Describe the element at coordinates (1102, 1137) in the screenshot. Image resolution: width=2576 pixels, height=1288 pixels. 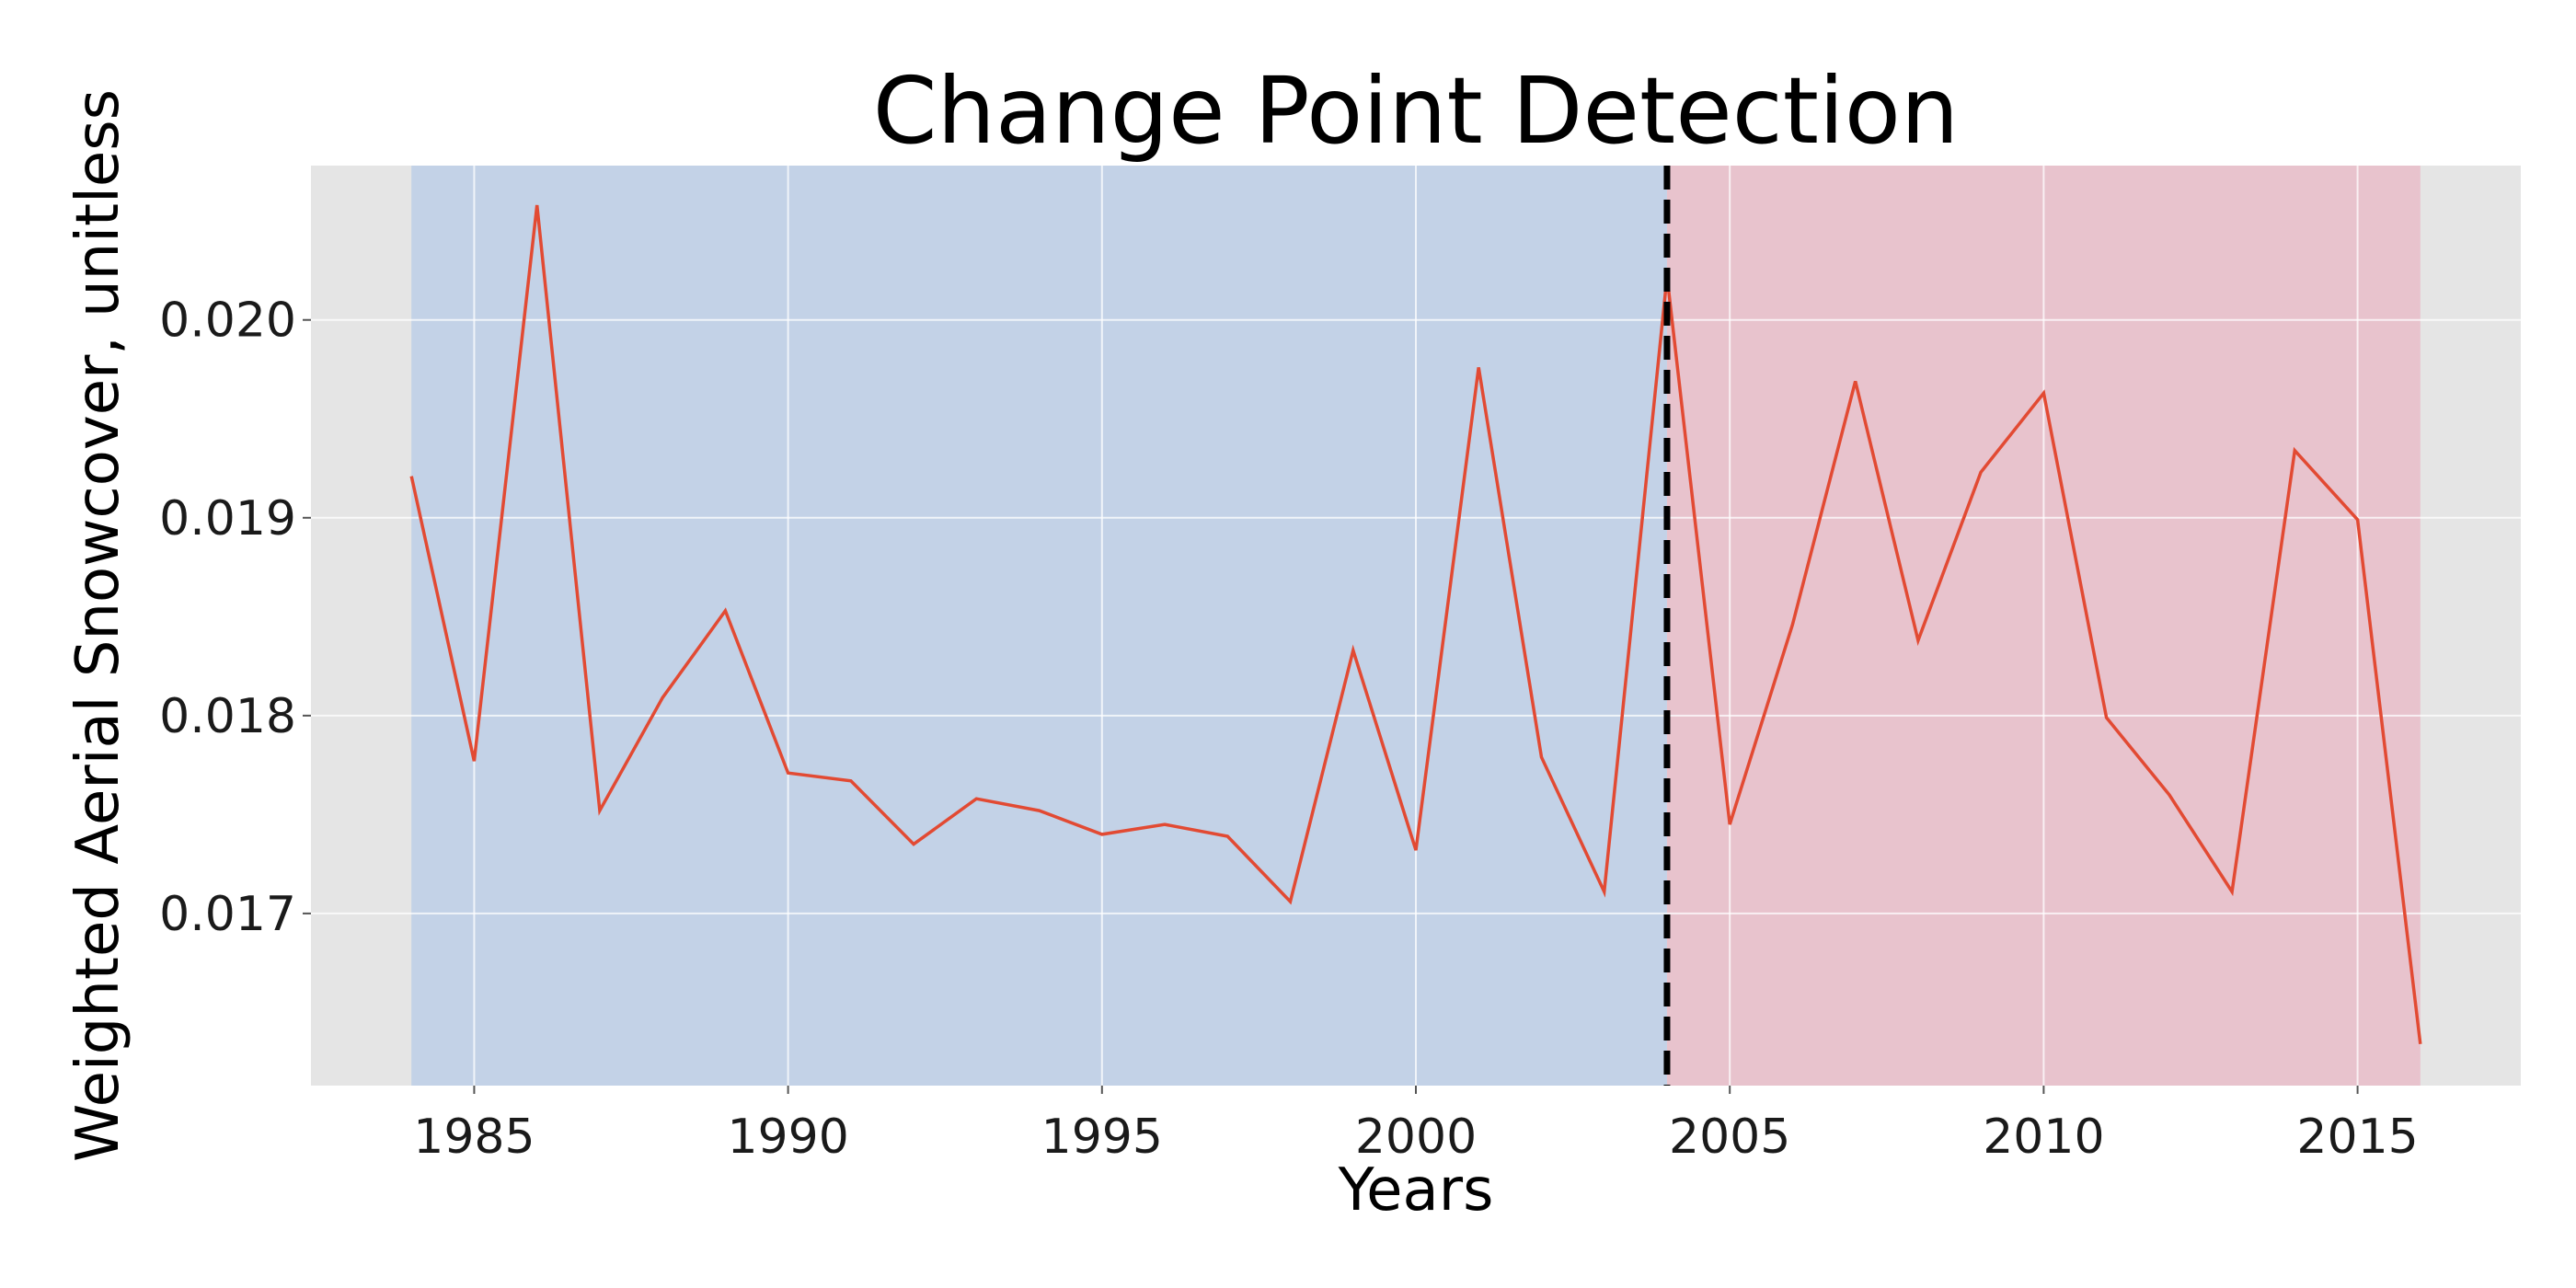
I see `x-tick-label: 1995` at that location.